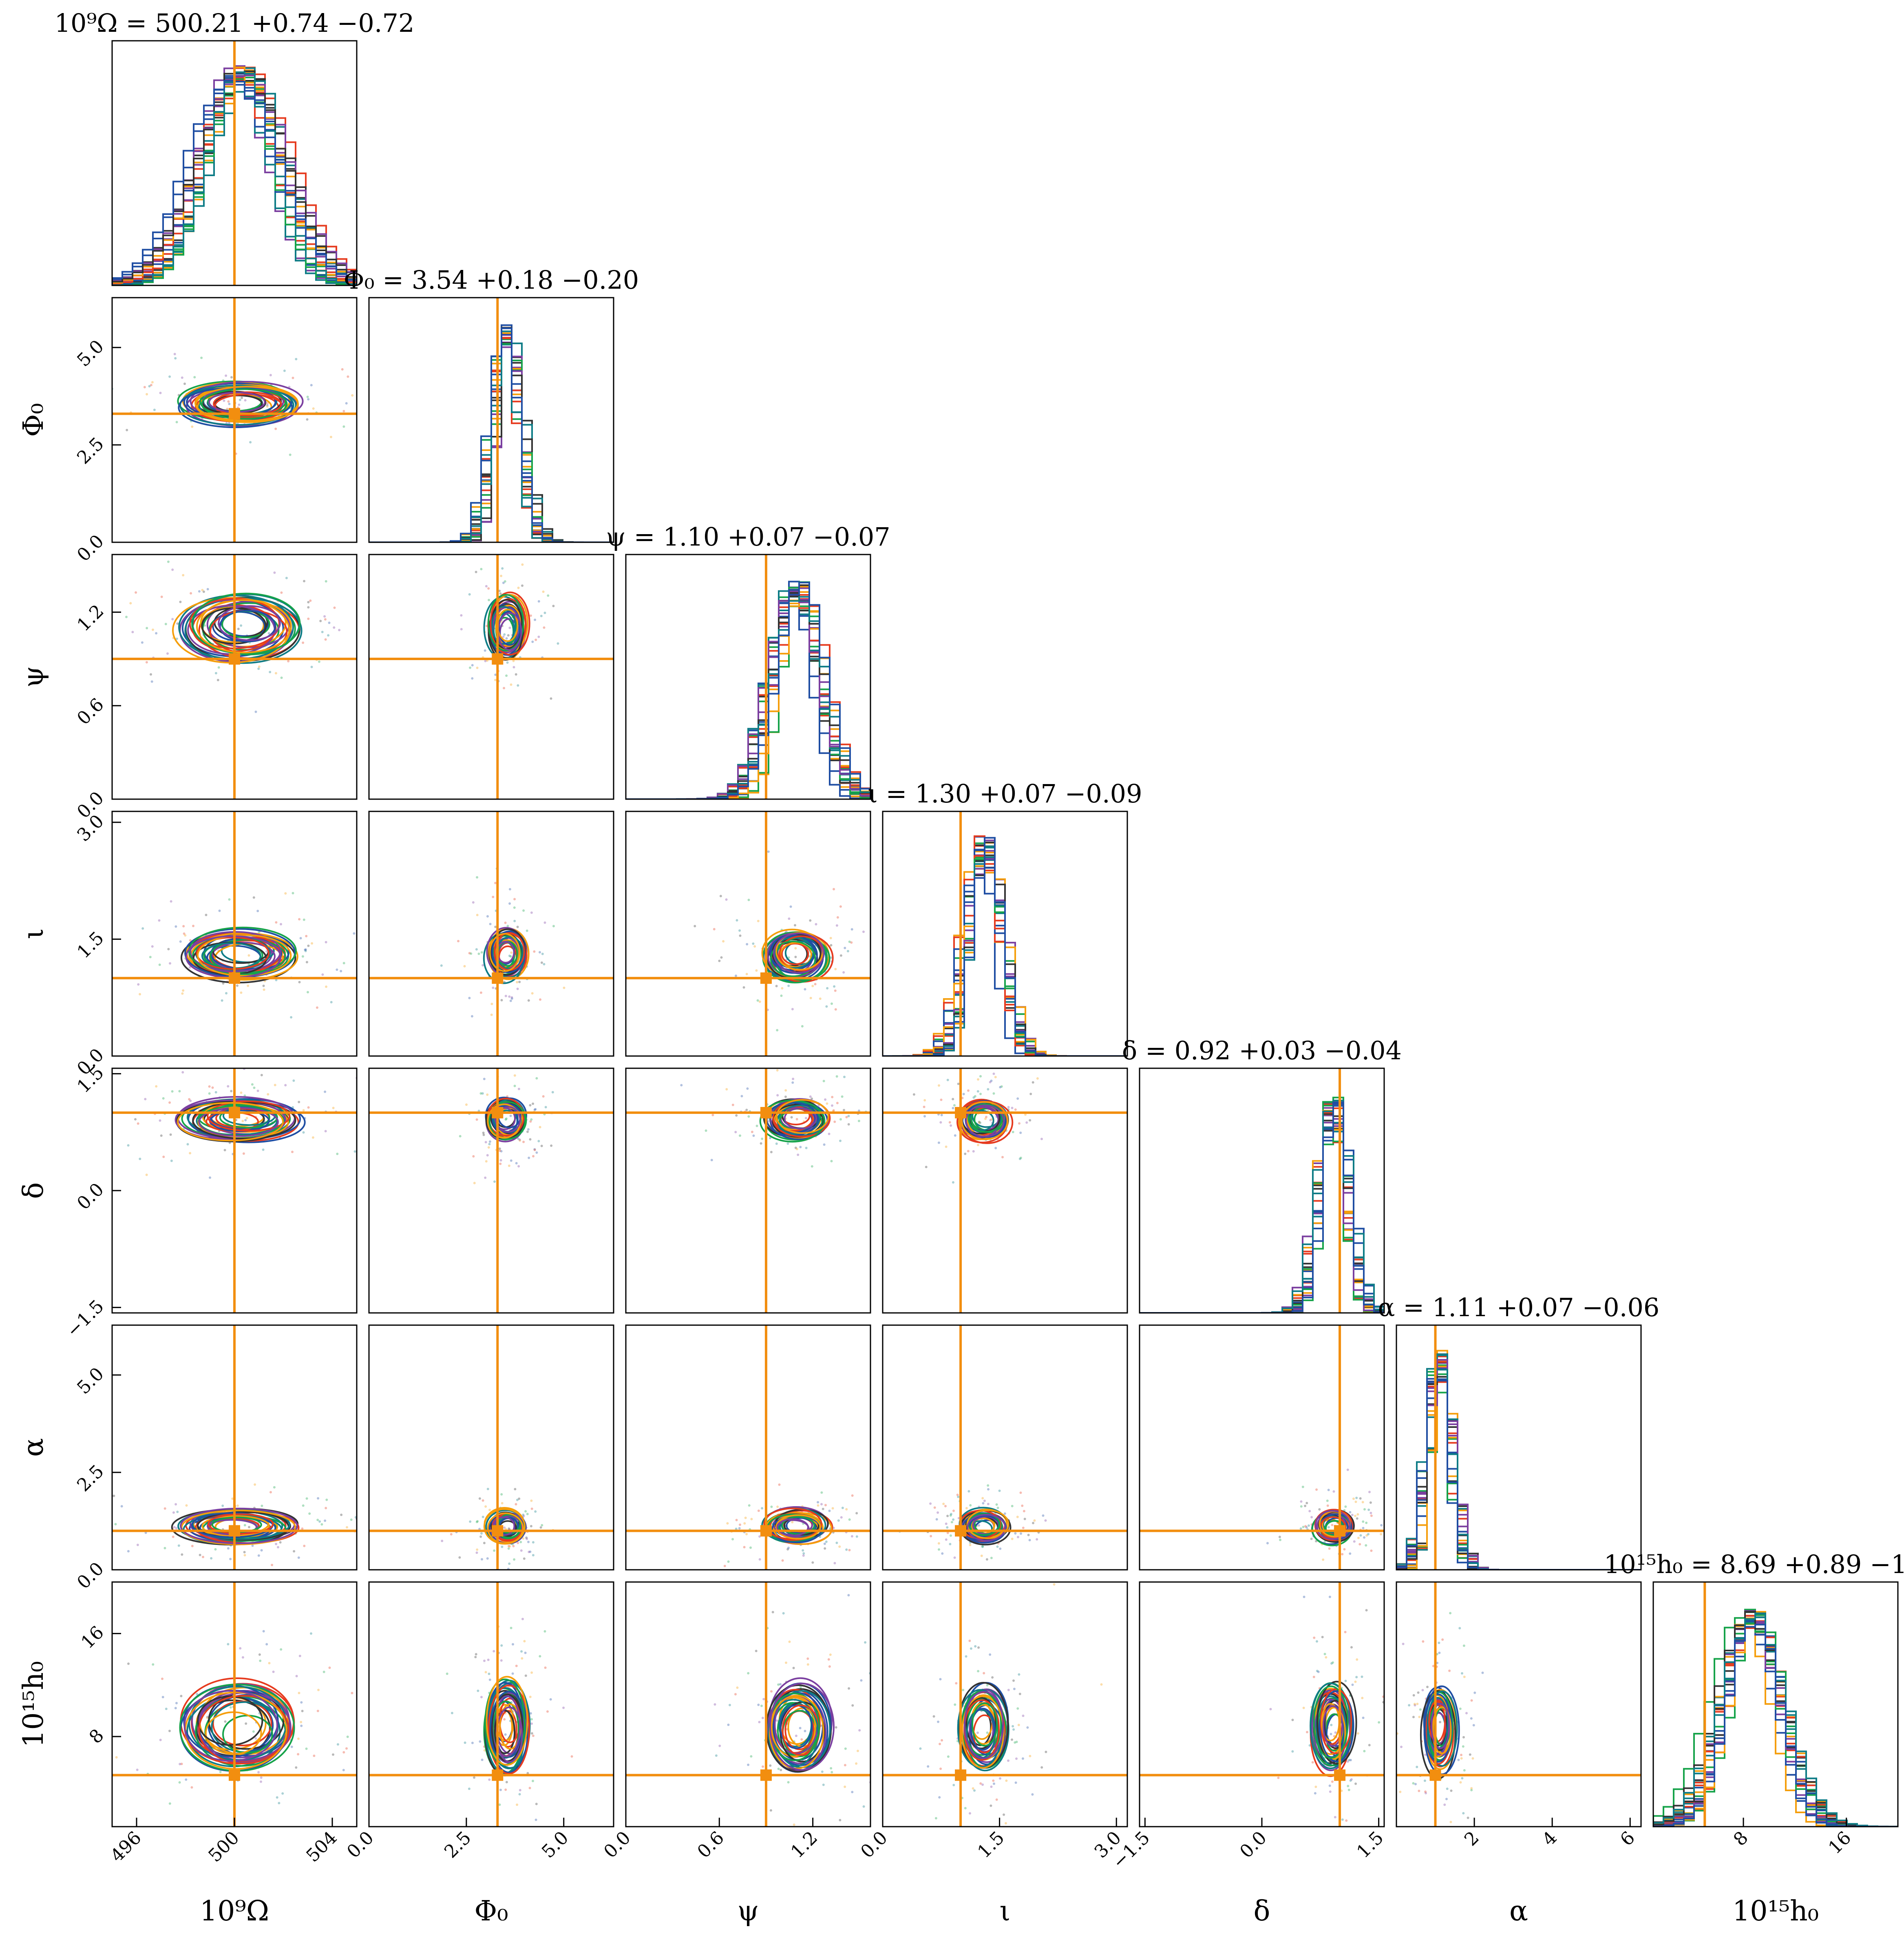  Describe the element at coordinates (1472, 1839) in the screenshot. I see `x-tick-label: 2` at that location.